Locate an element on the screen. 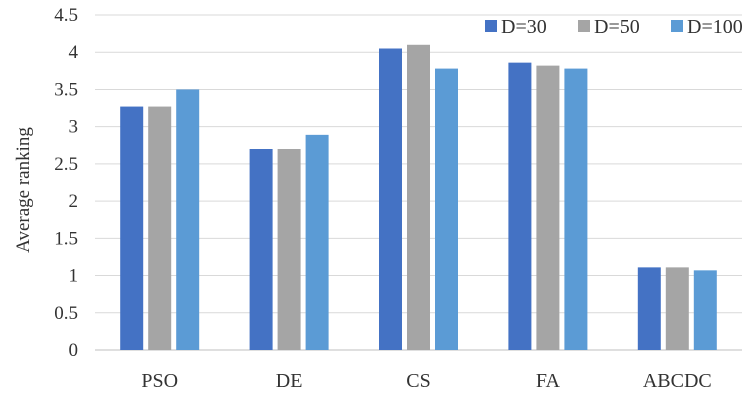 The image size is (754, 393). bar-abcdc-d100 is located at coordinates (705, 310).